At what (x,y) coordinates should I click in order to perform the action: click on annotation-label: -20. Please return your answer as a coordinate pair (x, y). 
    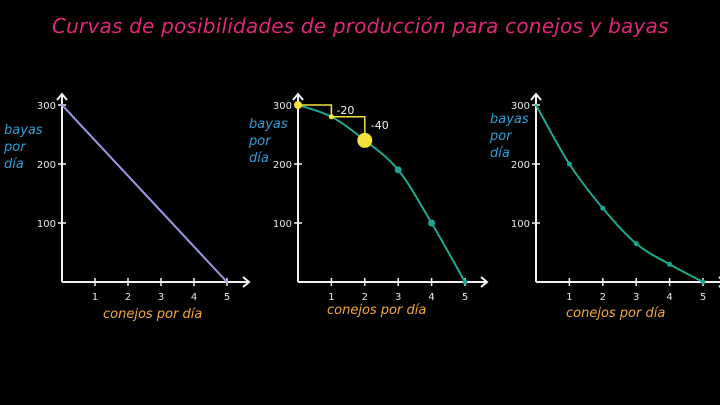
    Looking at the image, I should click on (345, 110).